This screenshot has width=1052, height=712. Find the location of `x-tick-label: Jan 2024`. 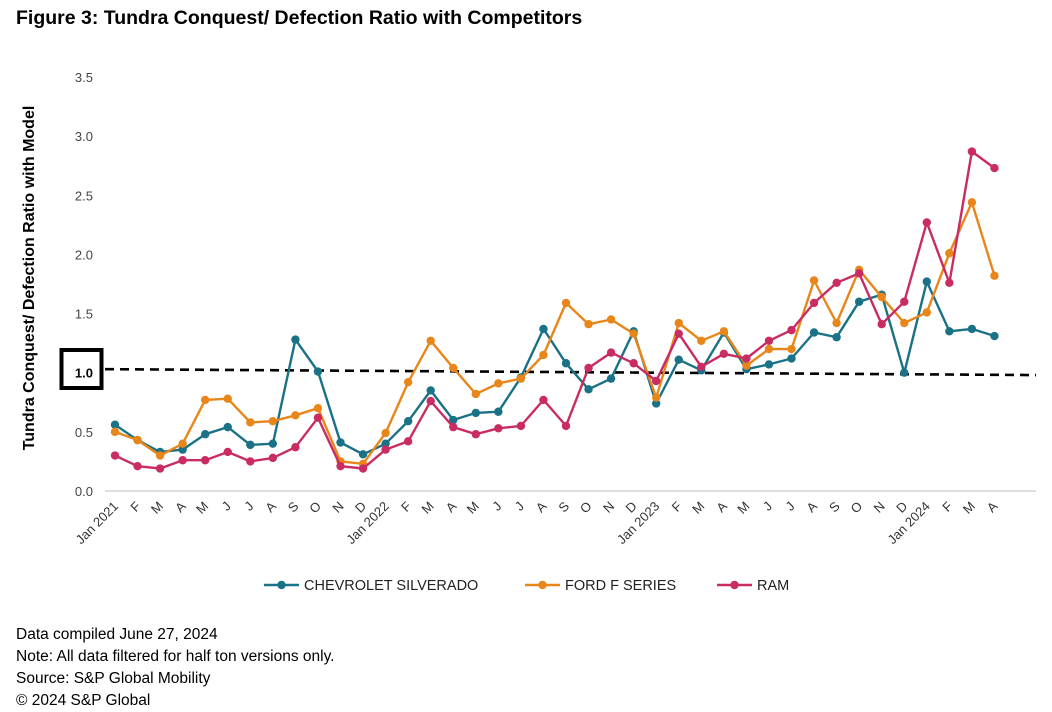

x-tick-label: Jan 2024 is located at coordinates (908, 523).